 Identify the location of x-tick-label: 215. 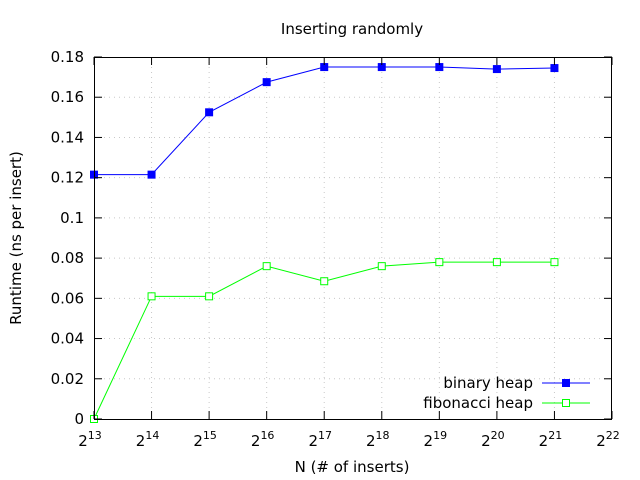
(205, 439).